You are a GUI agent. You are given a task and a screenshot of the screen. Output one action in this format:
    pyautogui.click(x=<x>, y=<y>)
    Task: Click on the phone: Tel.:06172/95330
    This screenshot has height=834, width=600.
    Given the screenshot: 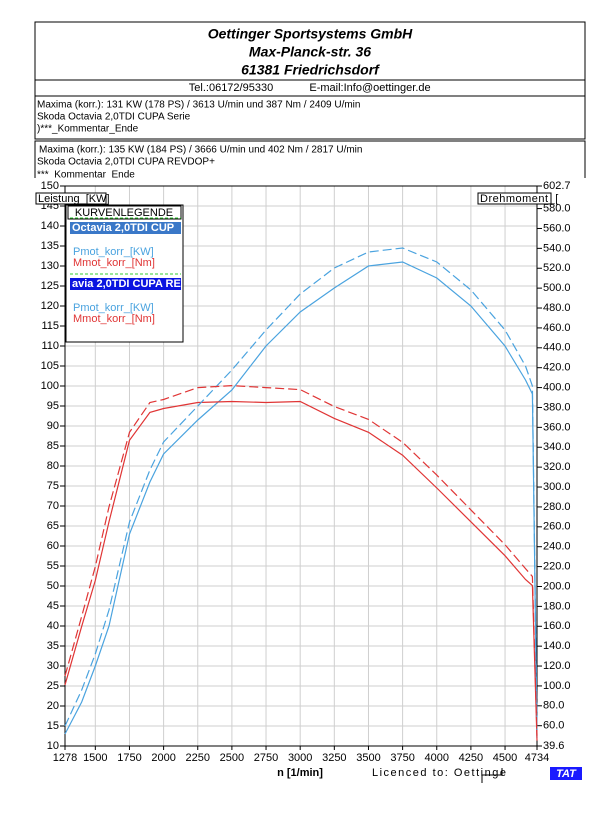 What is the action you would take?
    pyautogui.click(x=231, y=88)
    